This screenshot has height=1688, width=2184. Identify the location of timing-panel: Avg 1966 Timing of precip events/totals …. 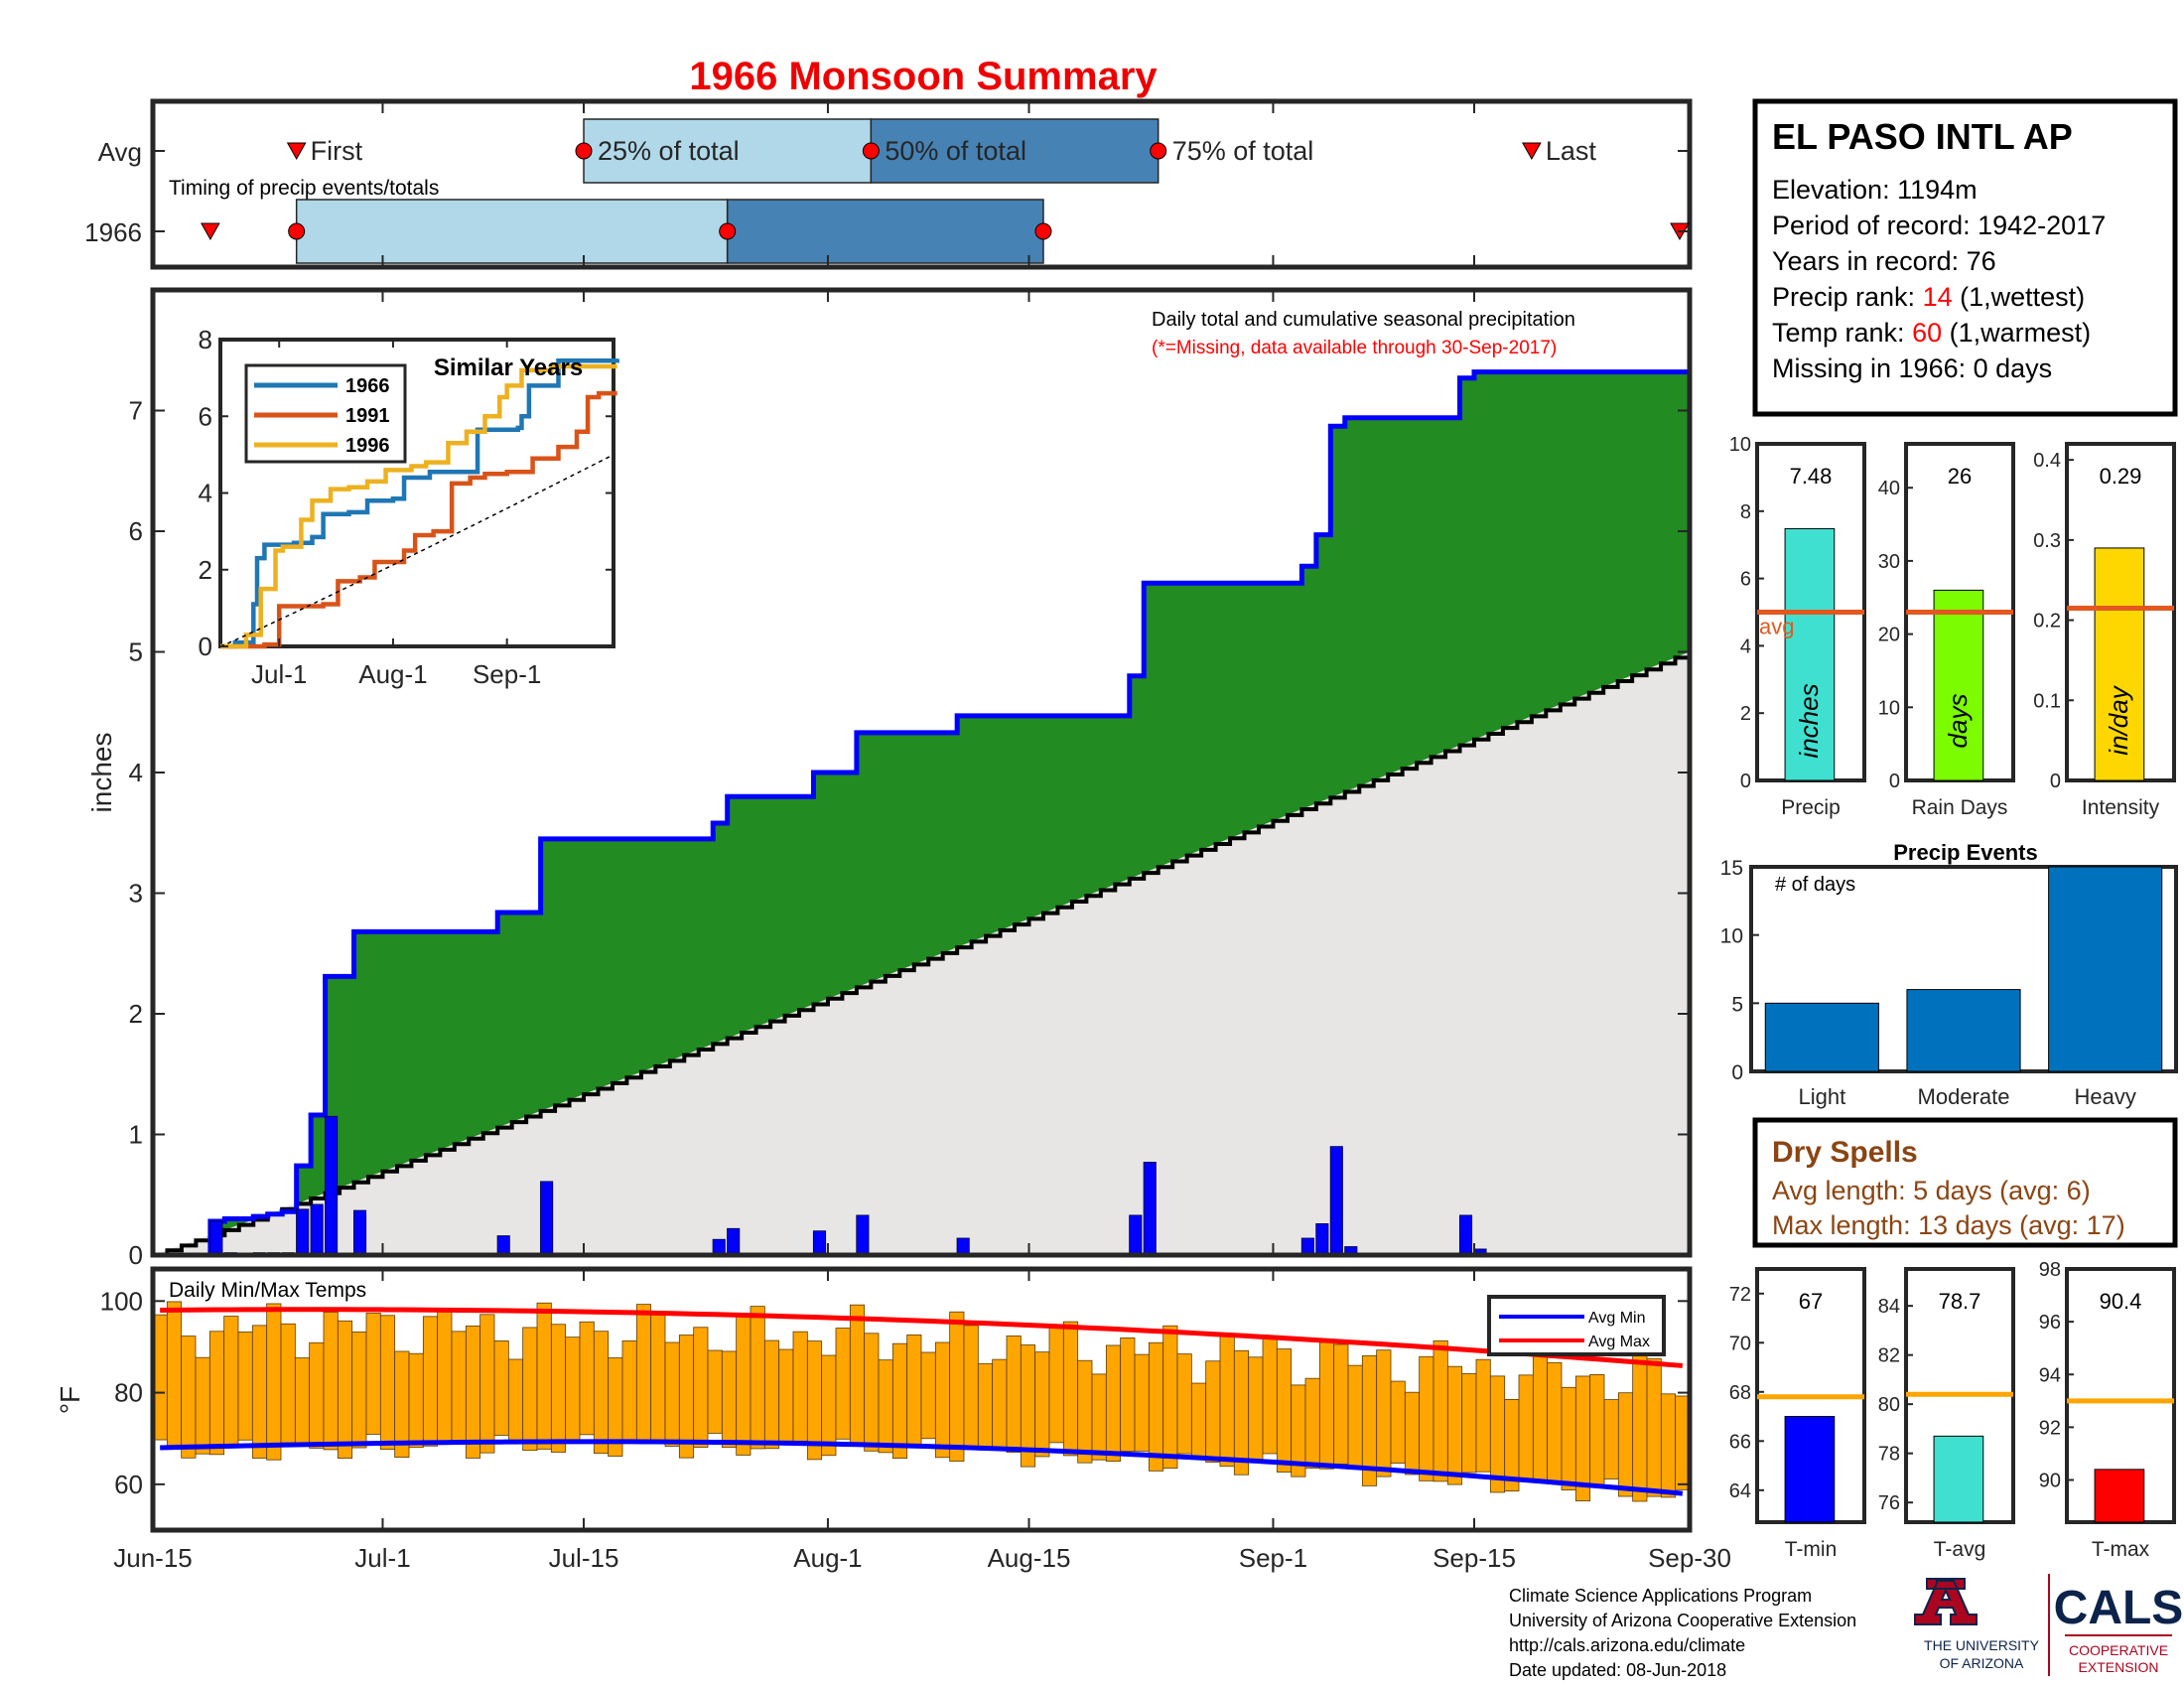
(888, 184).